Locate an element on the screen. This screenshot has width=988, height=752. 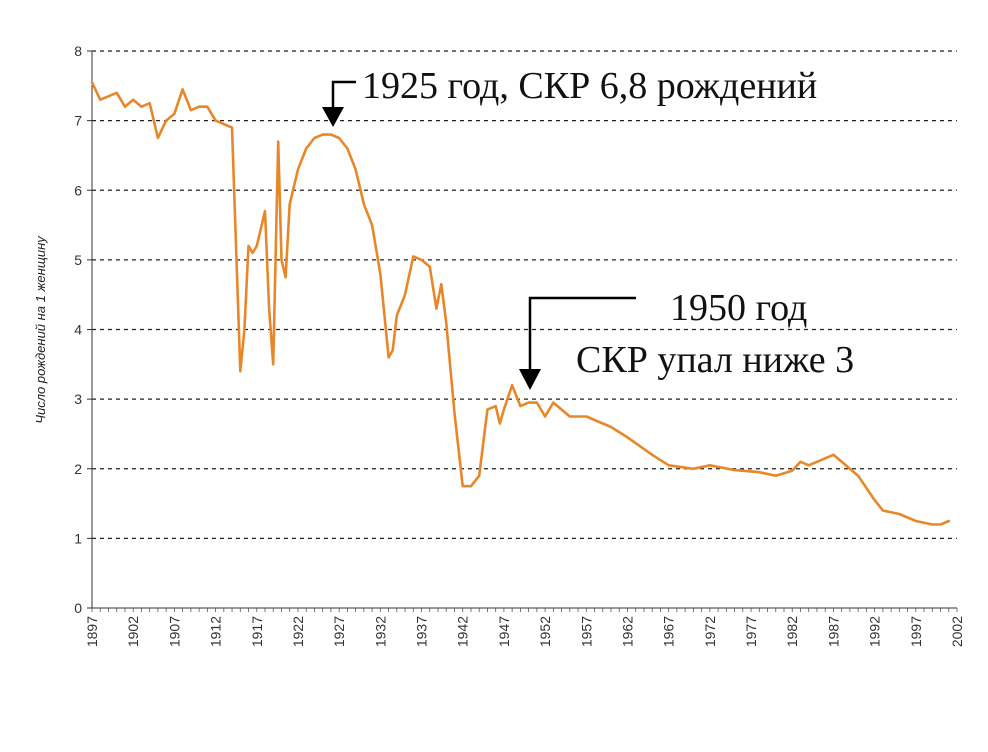
annotation-1925-arrowhead is located at coordinates (333, 117).